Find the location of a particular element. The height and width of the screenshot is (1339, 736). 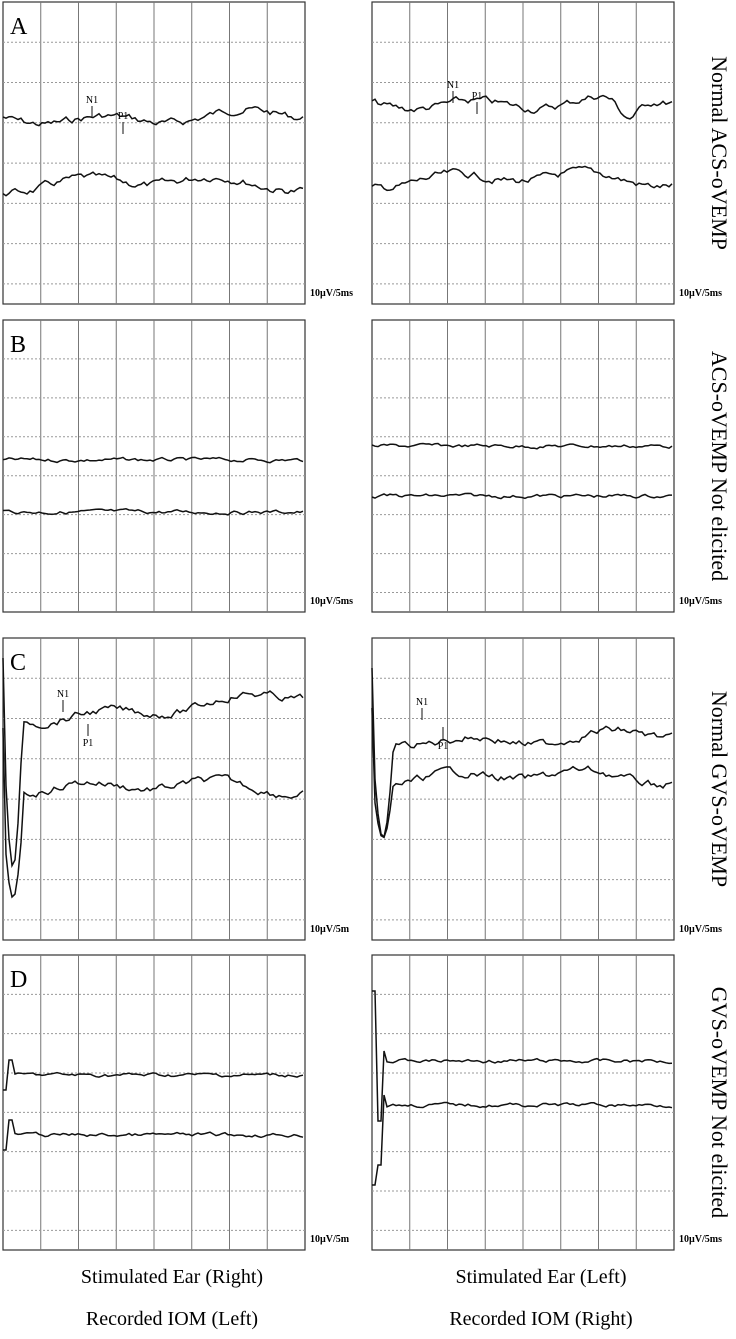

panel-letter: C is located at coordinates (18, 663).